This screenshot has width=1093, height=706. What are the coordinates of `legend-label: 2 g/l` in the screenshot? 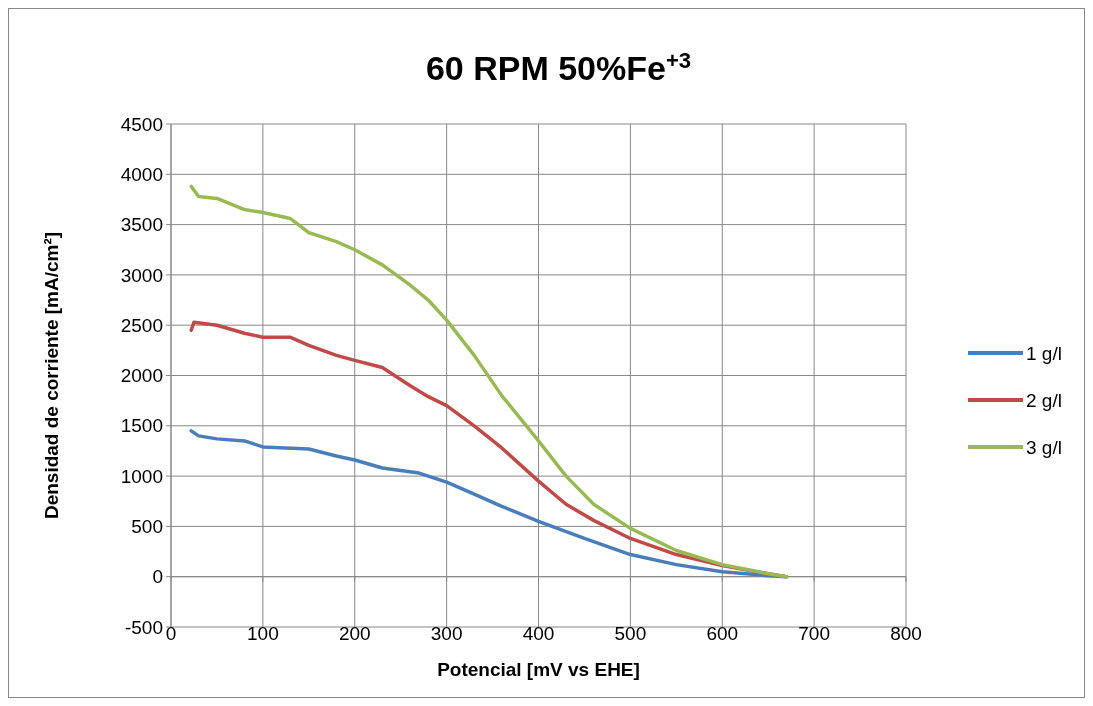 It's located at (1044, 400).